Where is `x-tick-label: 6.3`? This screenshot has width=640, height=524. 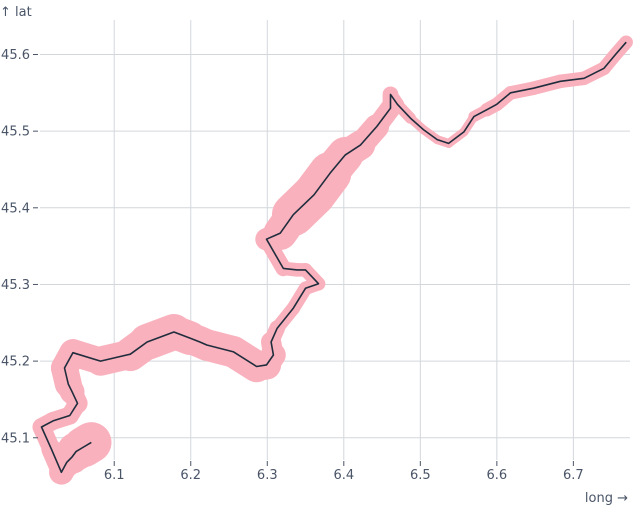
x-tick-label: 6.3 is located at coordinates (267, 475).